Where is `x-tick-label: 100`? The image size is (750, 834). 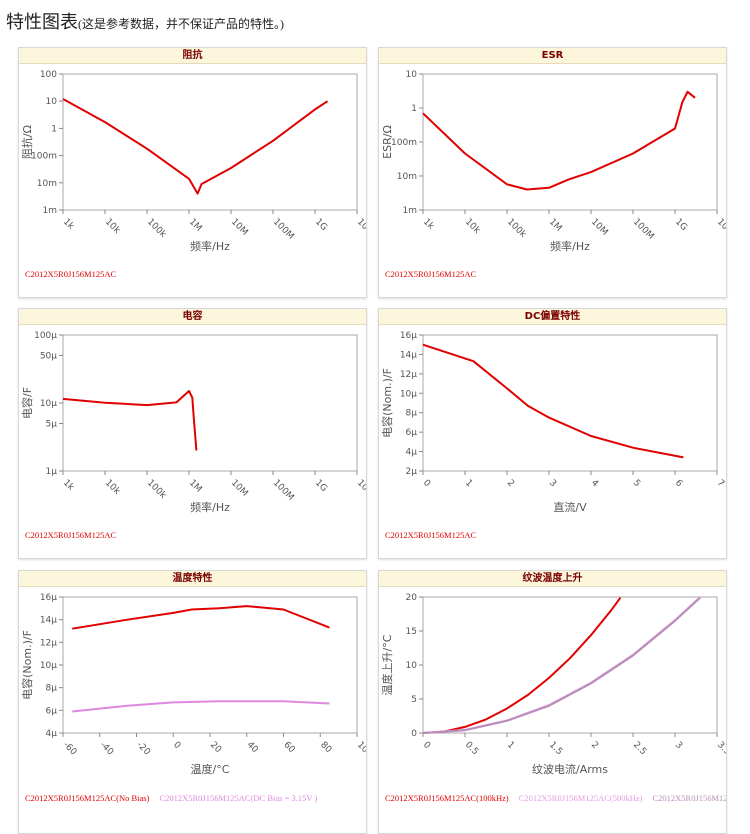 x-tick-label: 100 is located at coordinates (360, 749).